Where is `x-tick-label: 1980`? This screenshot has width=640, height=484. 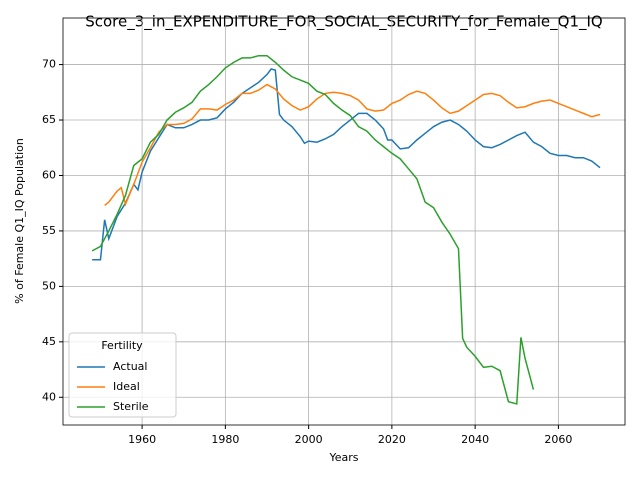 x-tick-label: 1980 is located at coordinates (225, 439).